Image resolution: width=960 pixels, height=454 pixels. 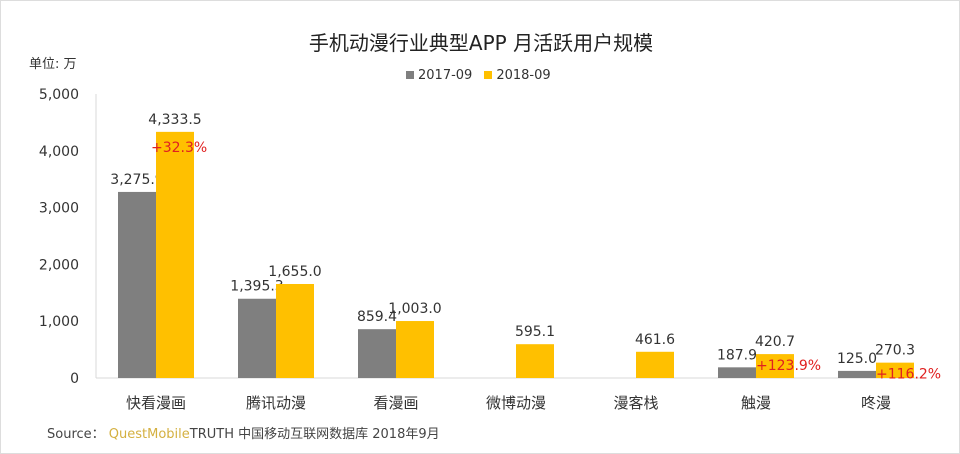 What do you see at coordinates (59, 209) in the screenshot?
I see `y-tick-label: 3,000` at bounding box center [59, 209].